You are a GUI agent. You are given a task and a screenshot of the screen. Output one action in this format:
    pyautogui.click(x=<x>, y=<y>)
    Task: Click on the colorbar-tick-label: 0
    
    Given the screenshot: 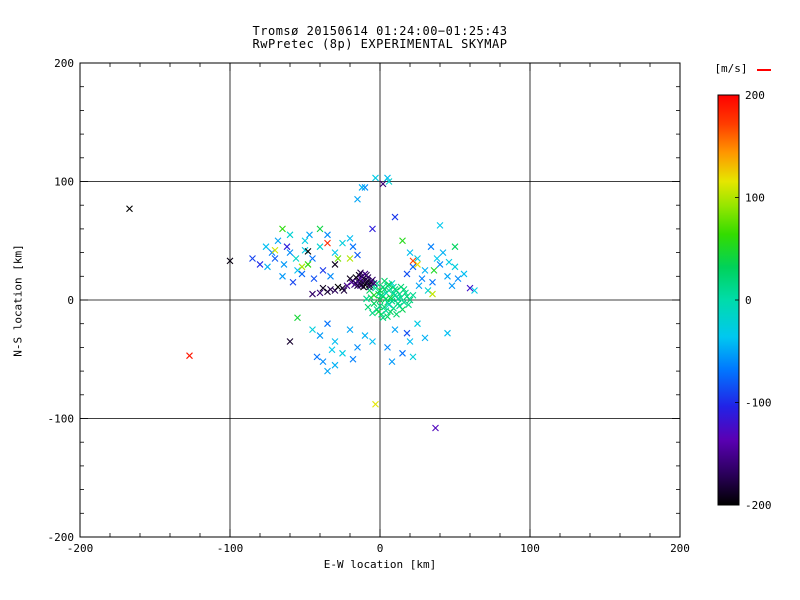 What is the action you would take?
    pyautogui.click(x=748, y=300)
    